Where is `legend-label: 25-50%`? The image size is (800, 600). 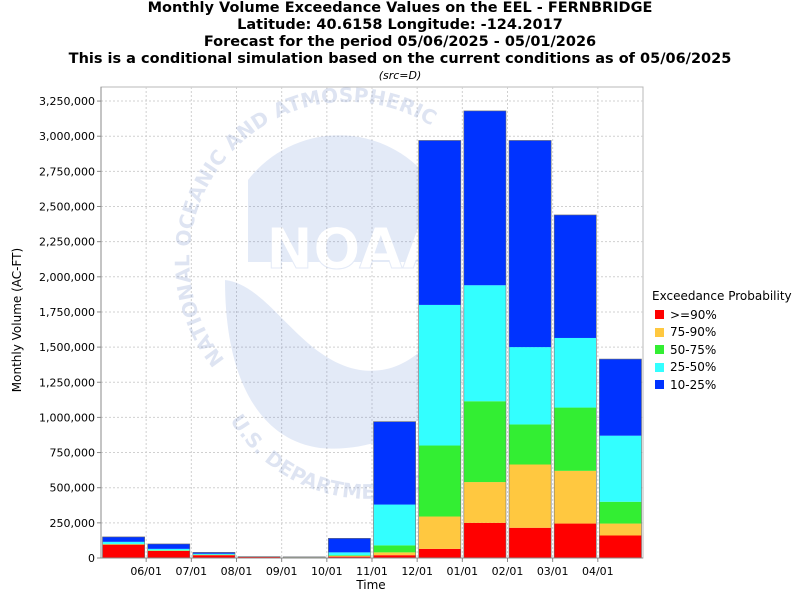 legend-label: 25-50% is located at coordinates (693, 367).